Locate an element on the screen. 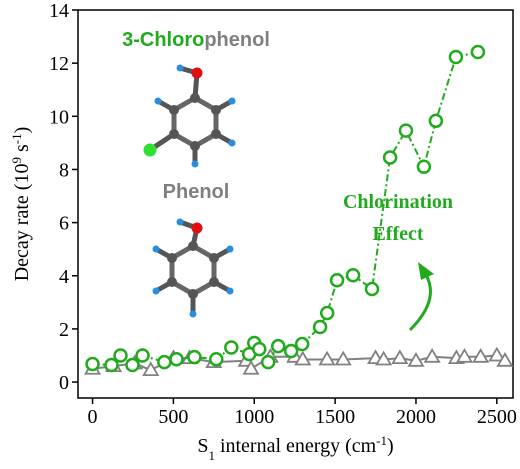 The height and width of the screenshot is (469, 520). effect-arrow is located at coordinates (421, 297).